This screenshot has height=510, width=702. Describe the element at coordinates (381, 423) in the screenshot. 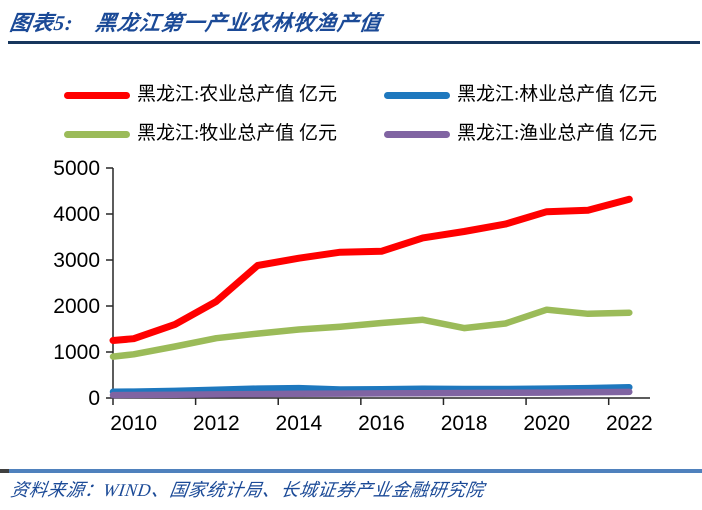

I see `x-tick-label: 2016` at that location.